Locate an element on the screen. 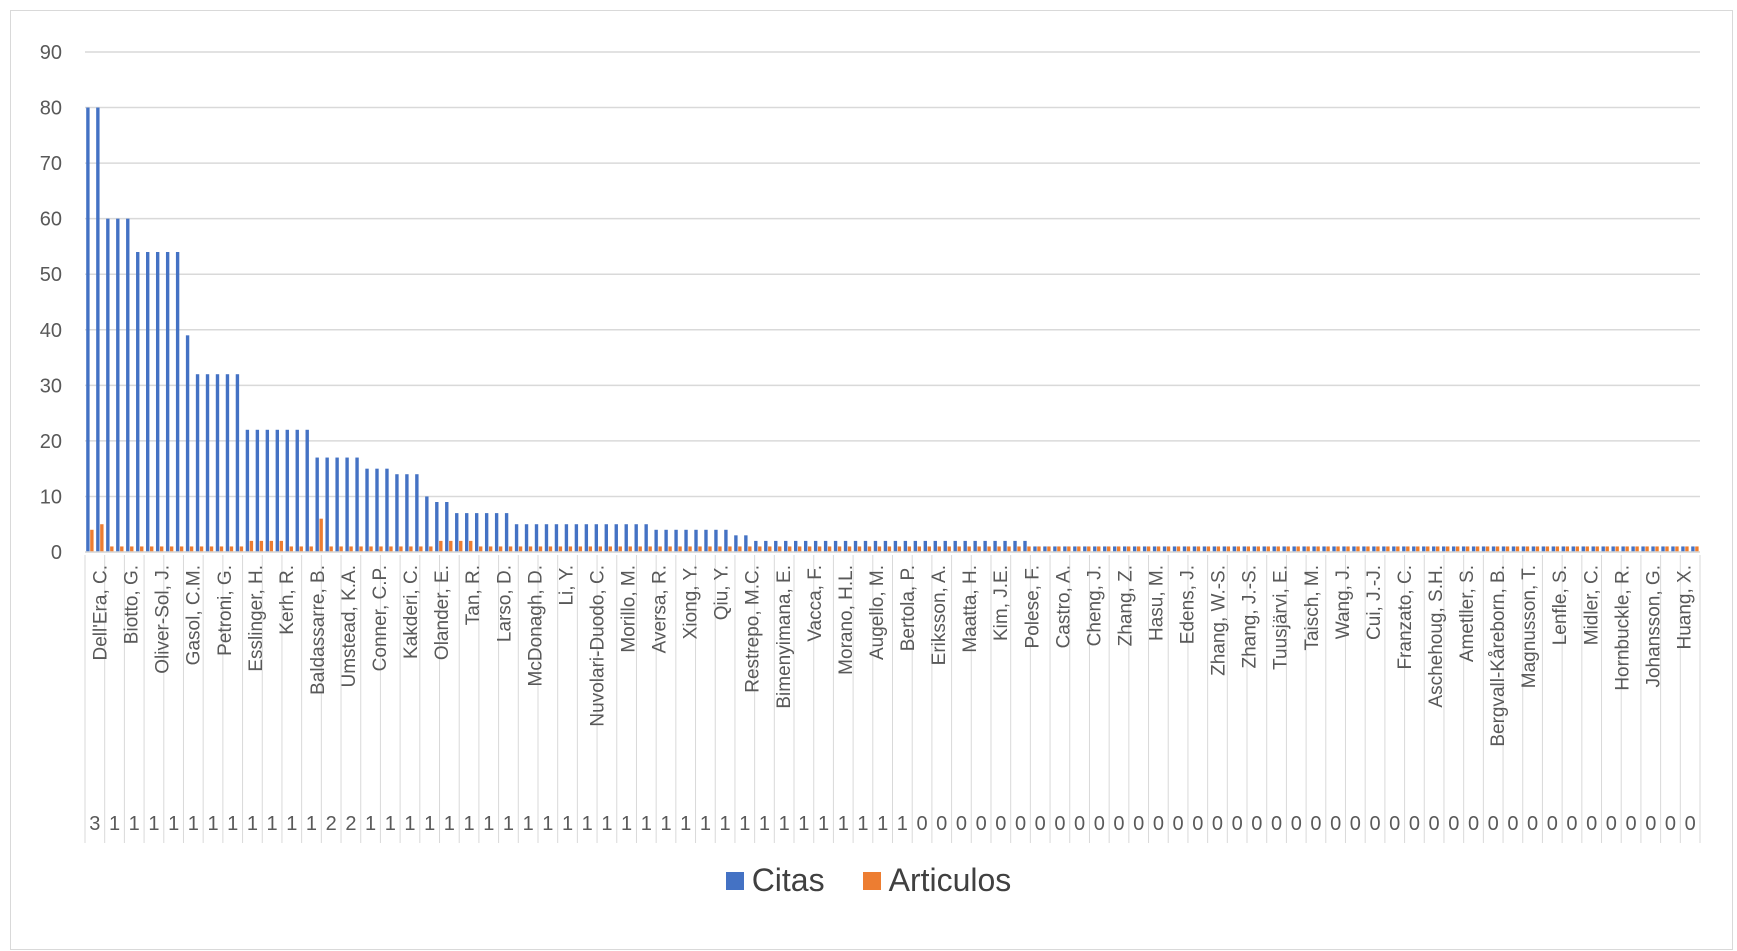  category-label: Huang, X. is located at coordinates (1684, 607).